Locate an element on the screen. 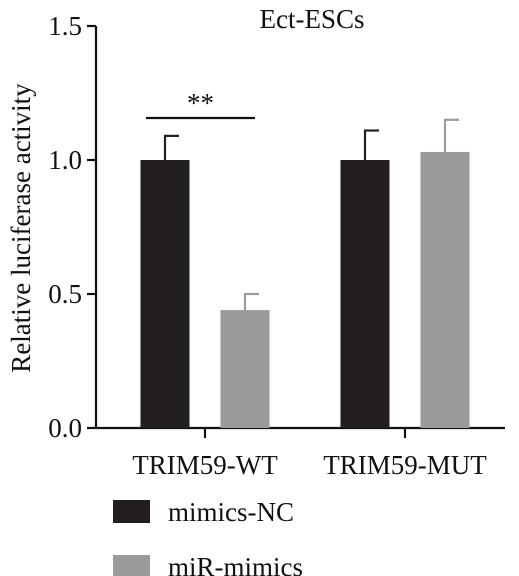  legend-swatch-mimics-nc is located at coordinates (131, 511).